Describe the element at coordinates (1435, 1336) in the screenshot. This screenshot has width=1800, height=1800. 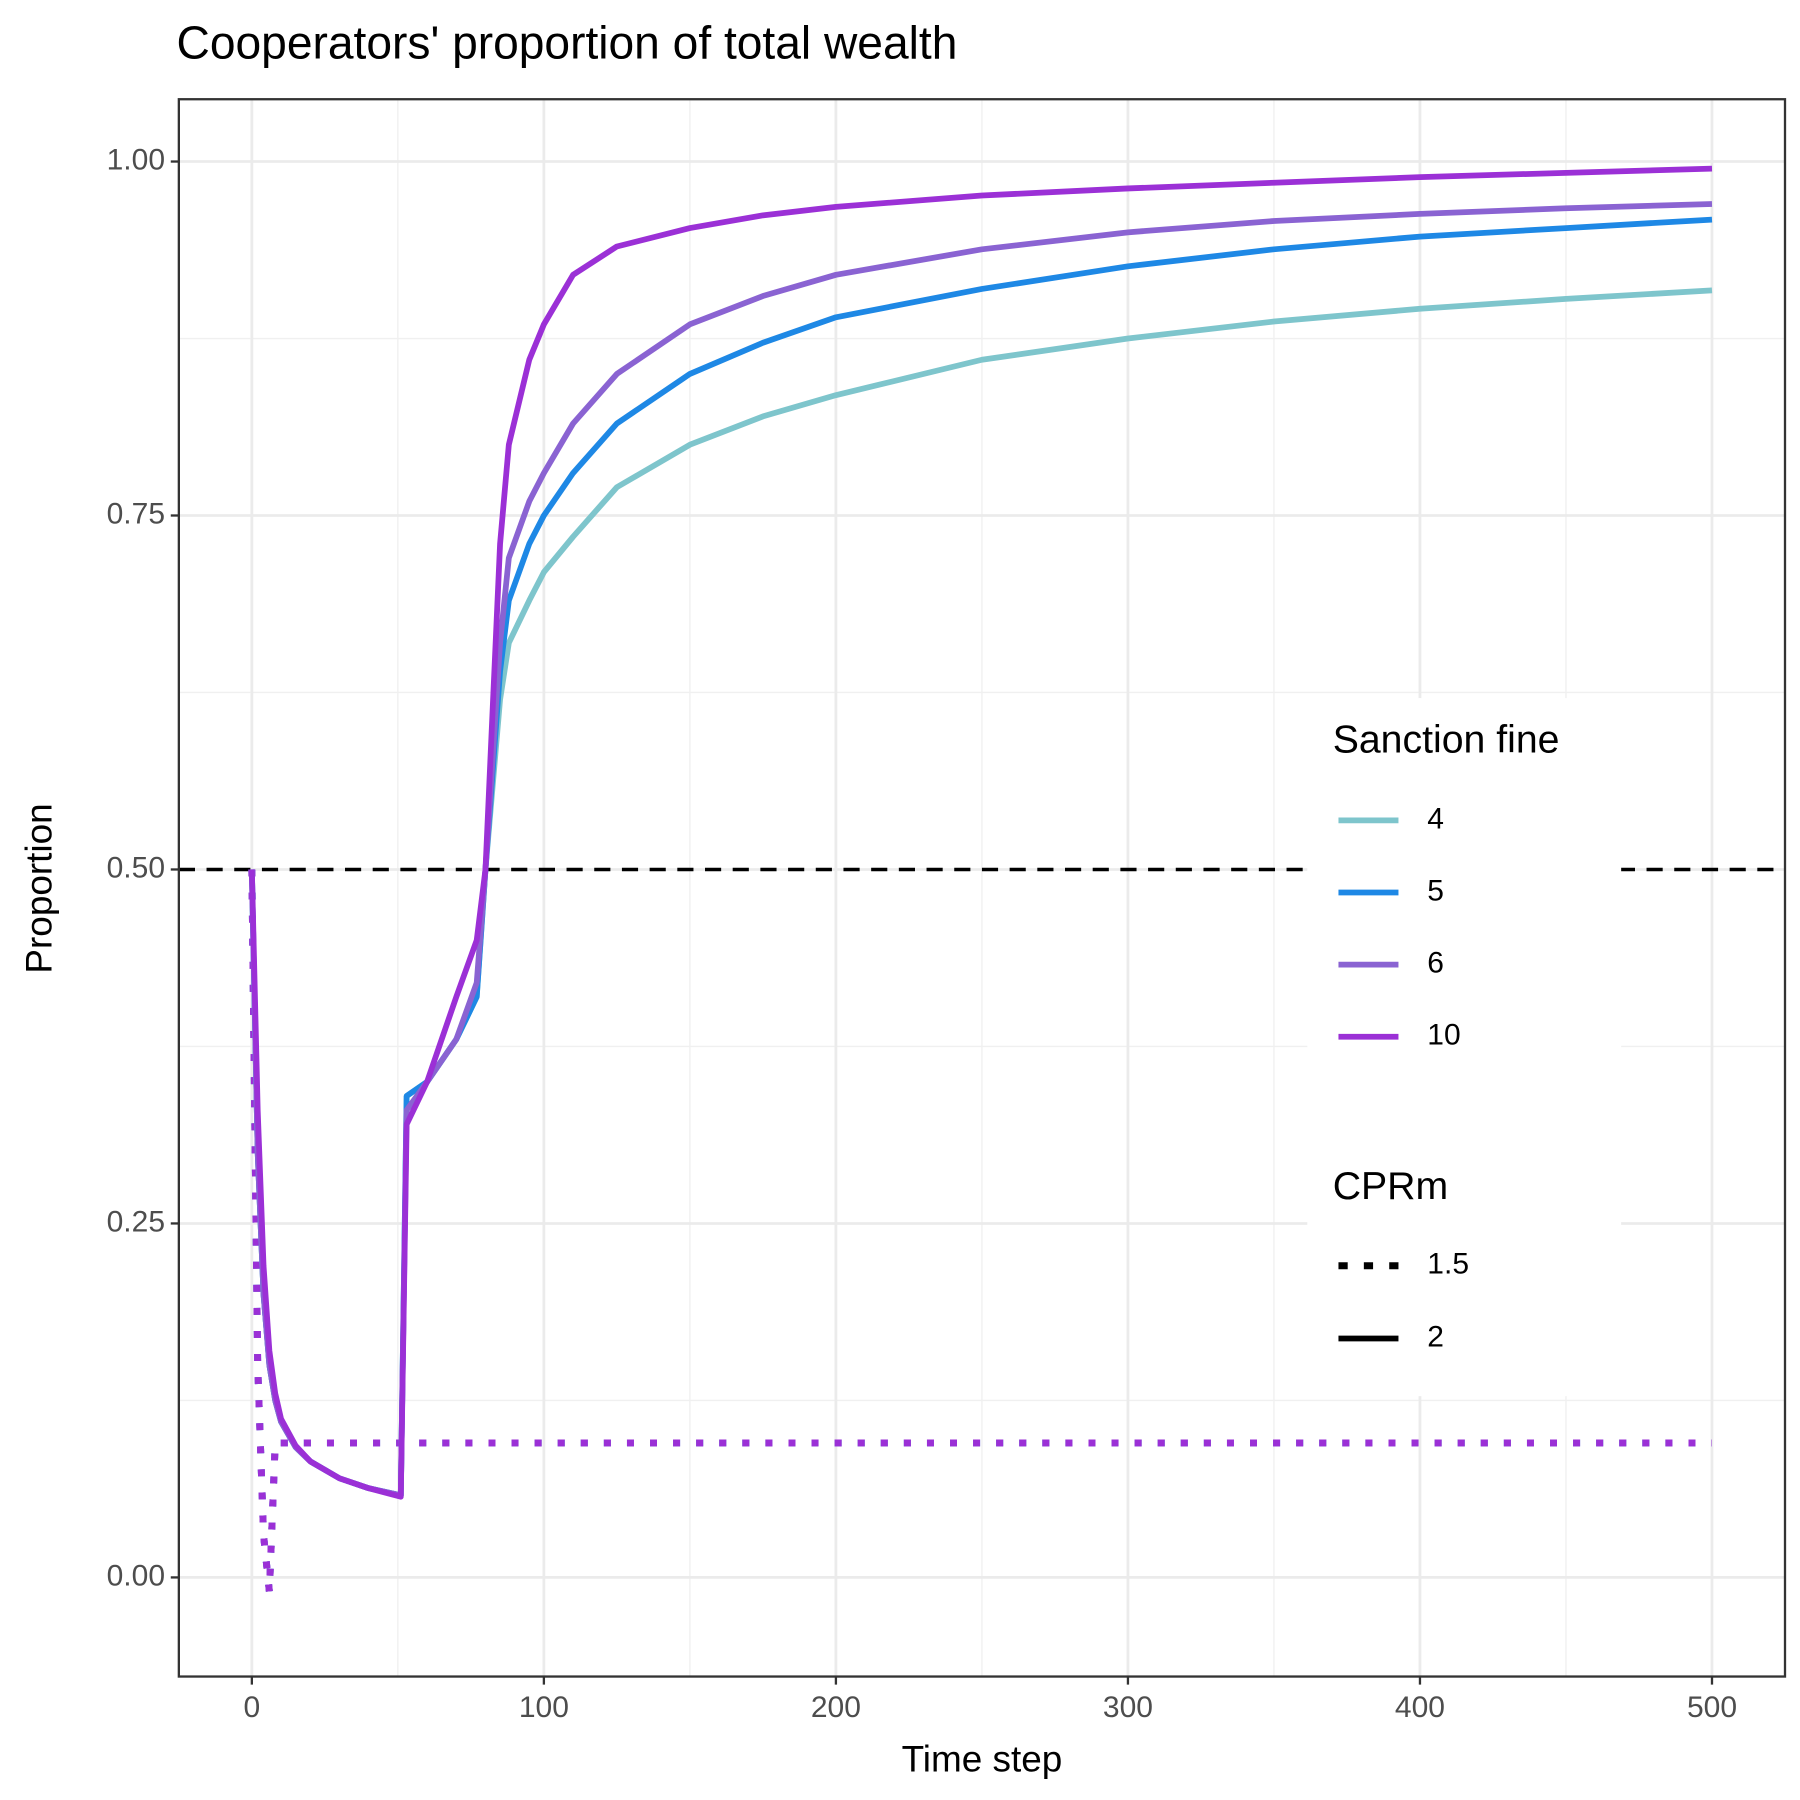
I see `legend-label: 2` at that location.